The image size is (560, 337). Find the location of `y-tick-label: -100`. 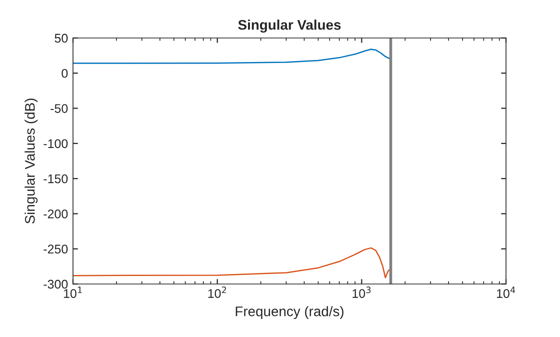

y-tick-label: -100 is located at coordinates (56, 143).